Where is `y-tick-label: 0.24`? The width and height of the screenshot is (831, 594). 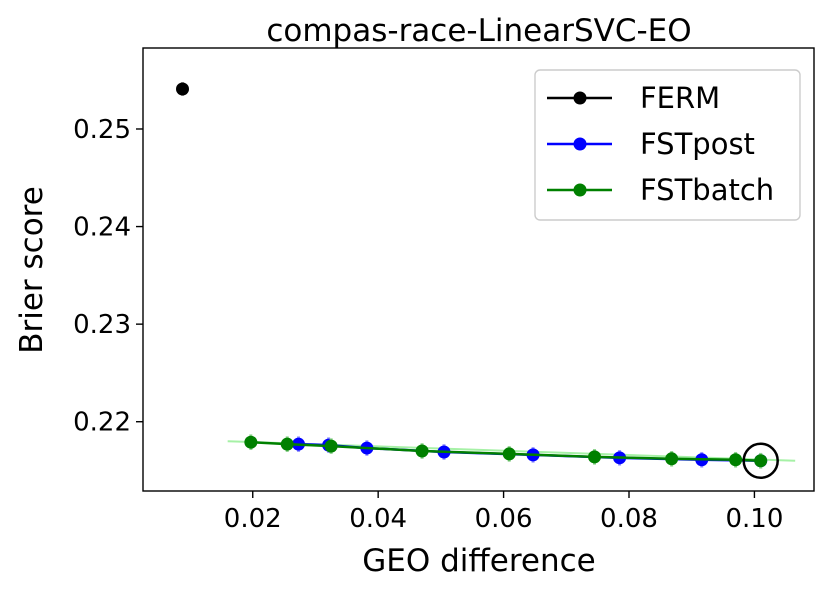
y-tick-label: 0.24 is located at coordinates (102, 228).